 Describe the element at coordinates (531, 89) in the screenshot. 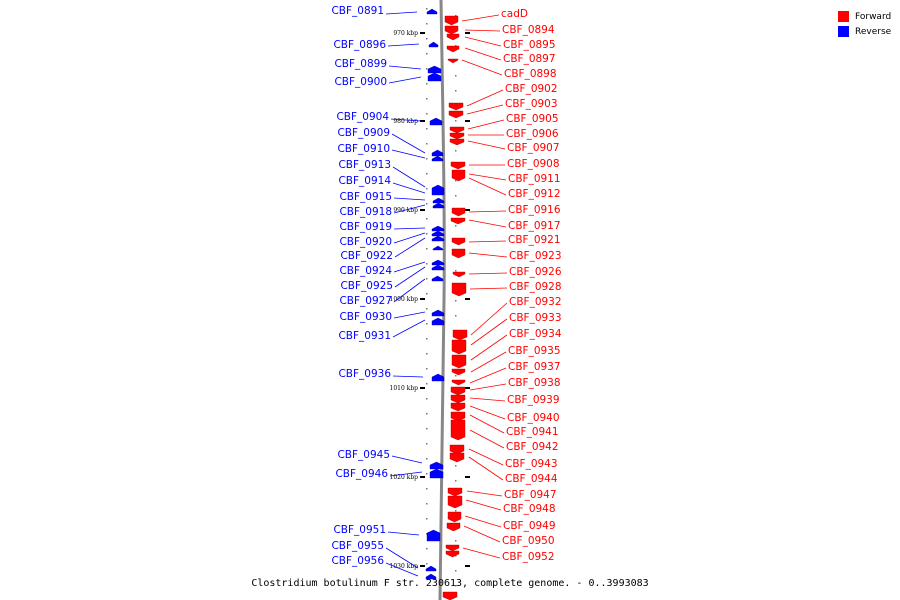

I see `forward-gene-label: CBF_0902` at that location.